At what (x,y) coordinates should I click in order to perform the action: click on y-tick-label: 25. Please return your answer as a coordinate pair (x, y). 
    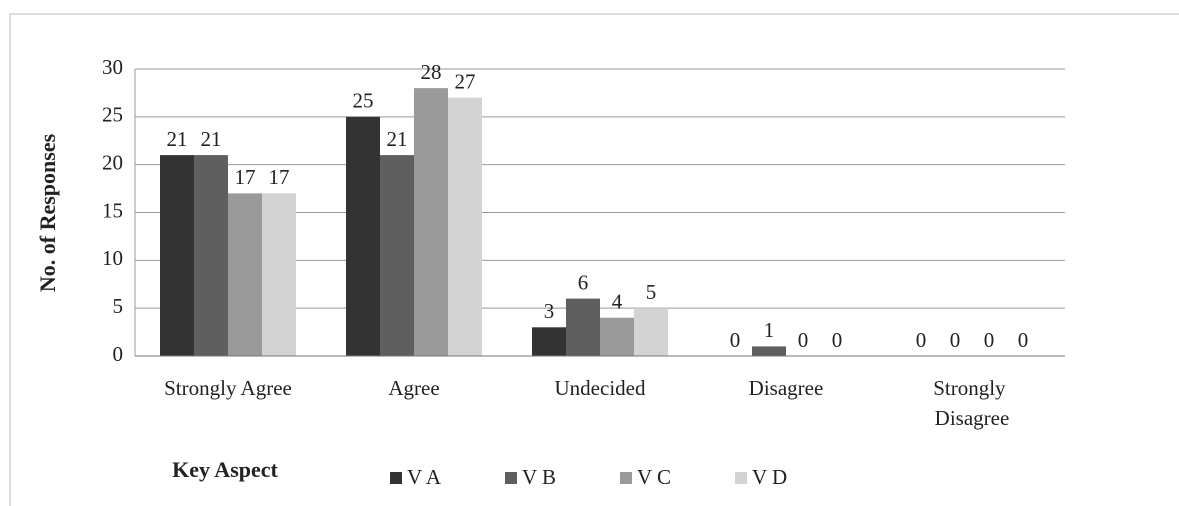
    Looking at the image, I should click on (112, 115).